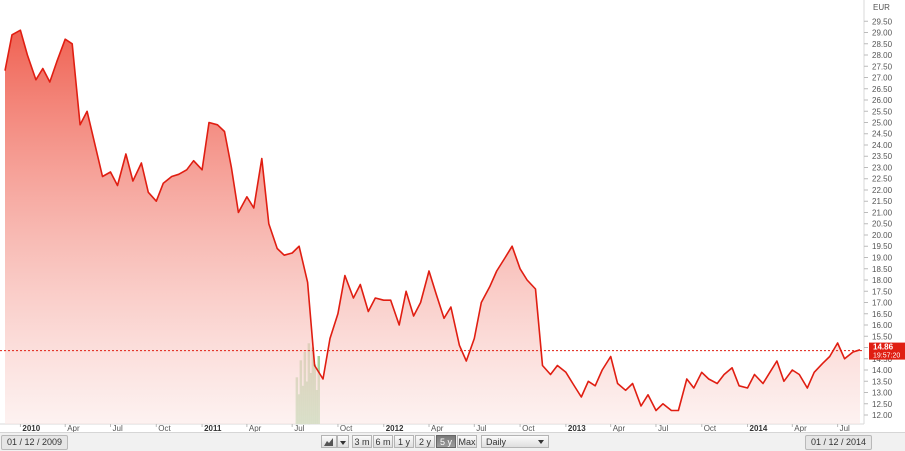 This screenshot has height=451, width=905. What do you see at coordinates (446, 441) in the screenshot?
I see `range-button-5y: 5 y` at bounding box center [446, 441].